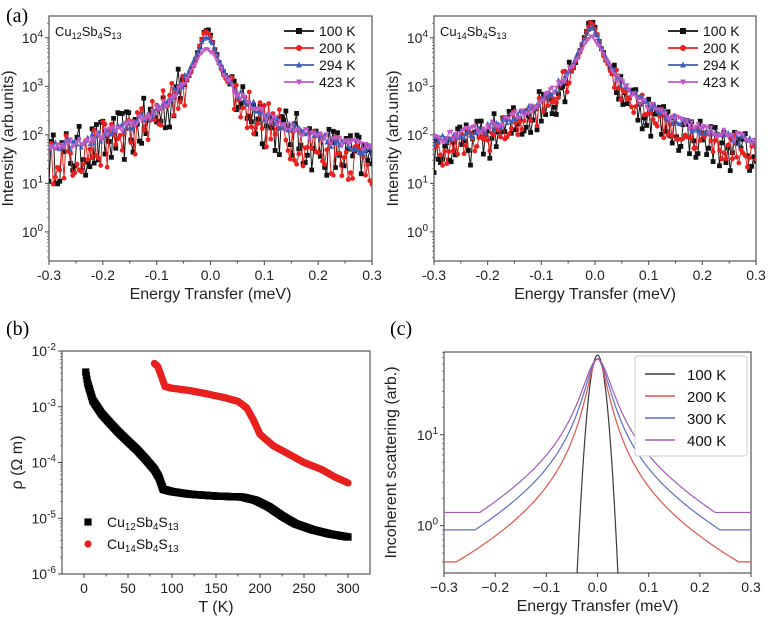 The width and height of the screenshot is (768, 619). What do you see at coordinates (418, 37) in the screenshot?
I see `y-tick-label: 10⁴` at bounding box center [418, 37].